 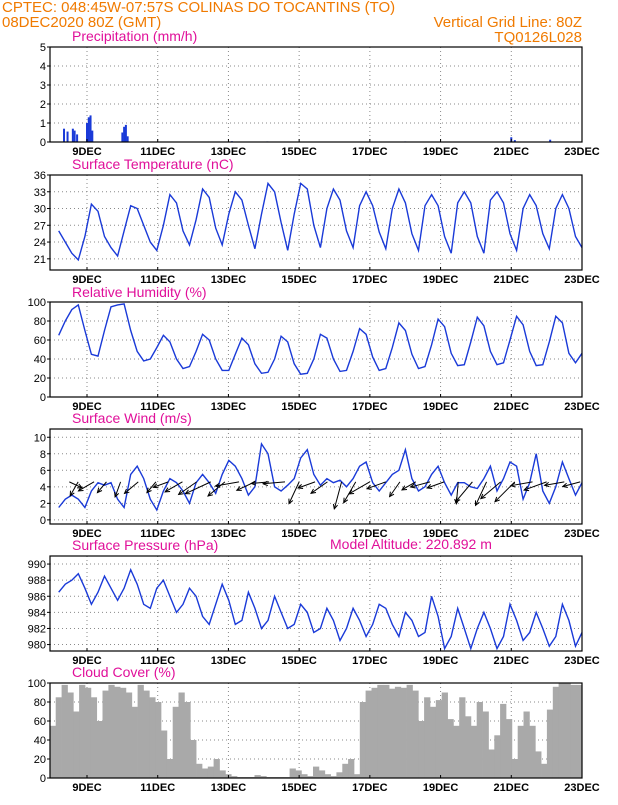 What do you see at coordinates (512, 152) in the screenshot?
I see `precip-xtick-6: 21DEC` at bounding box center [512, 152].